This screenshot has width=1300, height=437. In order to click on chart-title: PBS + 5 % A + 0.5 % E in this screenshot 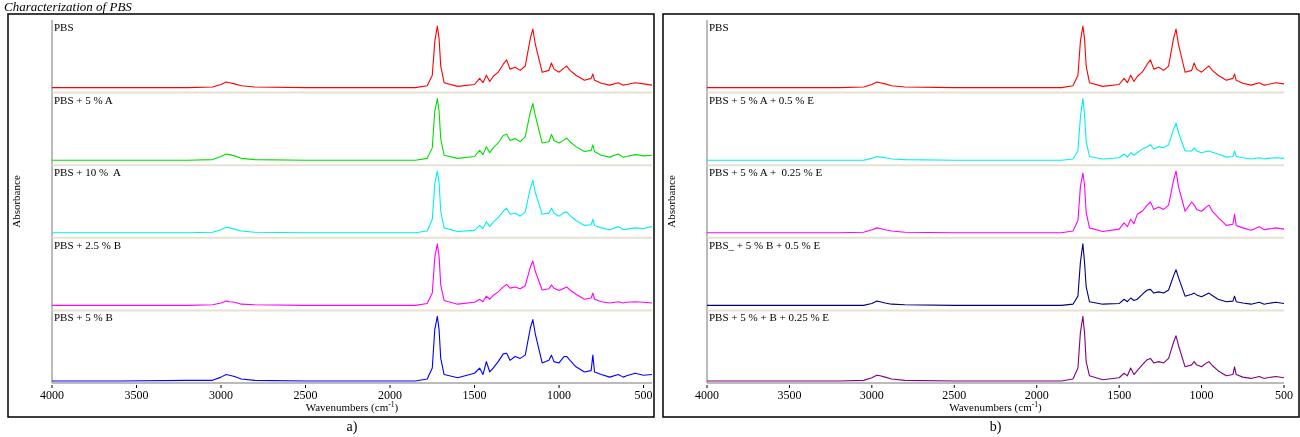, I will do `click(762, 99)`.